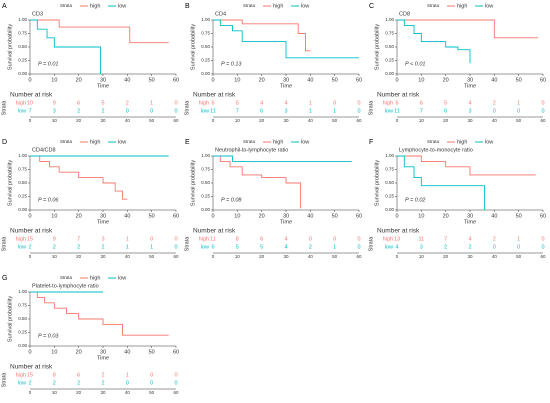 The width and height of the screenshot is (550, 403). What do you see at coordinates (469, 111) in the screenshot?
I see `risk-value: 3` at bounding box center [469, 111].